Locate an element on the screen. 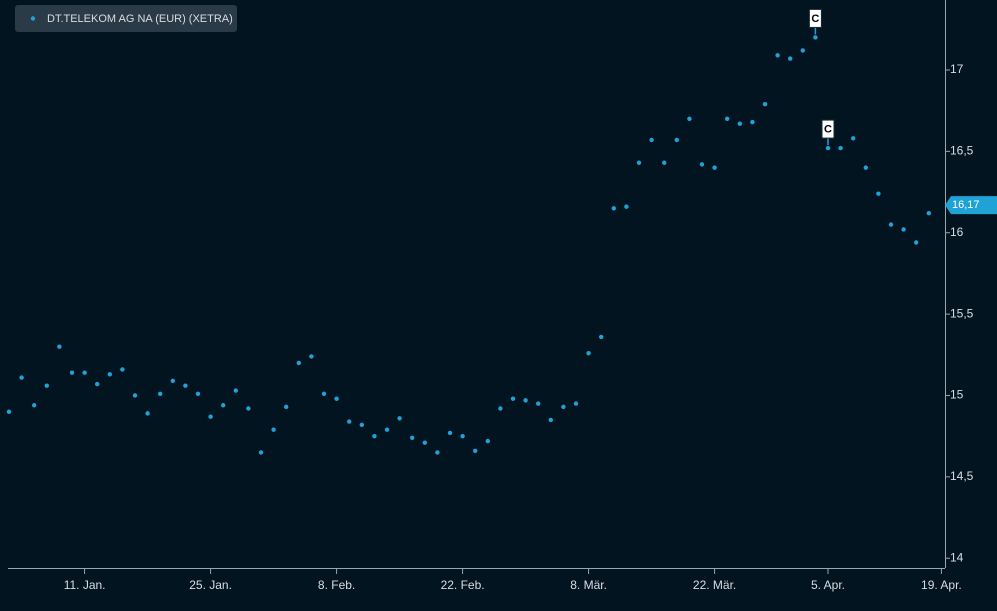  last-price-tag is located at coordinates (971, 205).